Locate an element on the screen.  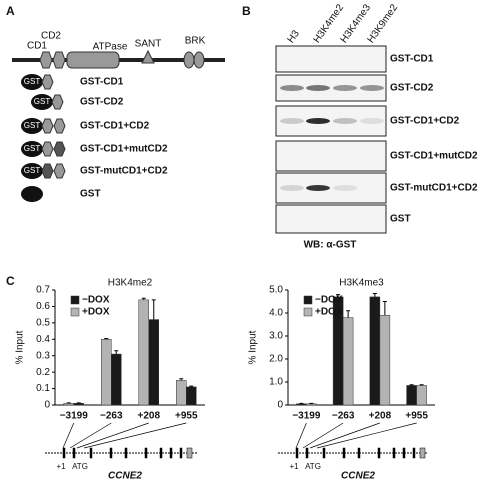
y-tick-label: 0.6 is located at coordinates (43, 306).